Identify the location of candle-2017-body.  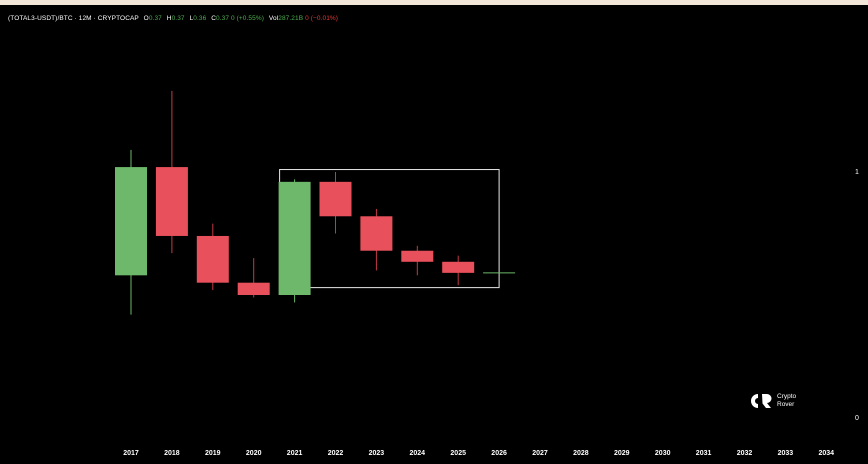
(131, 221).